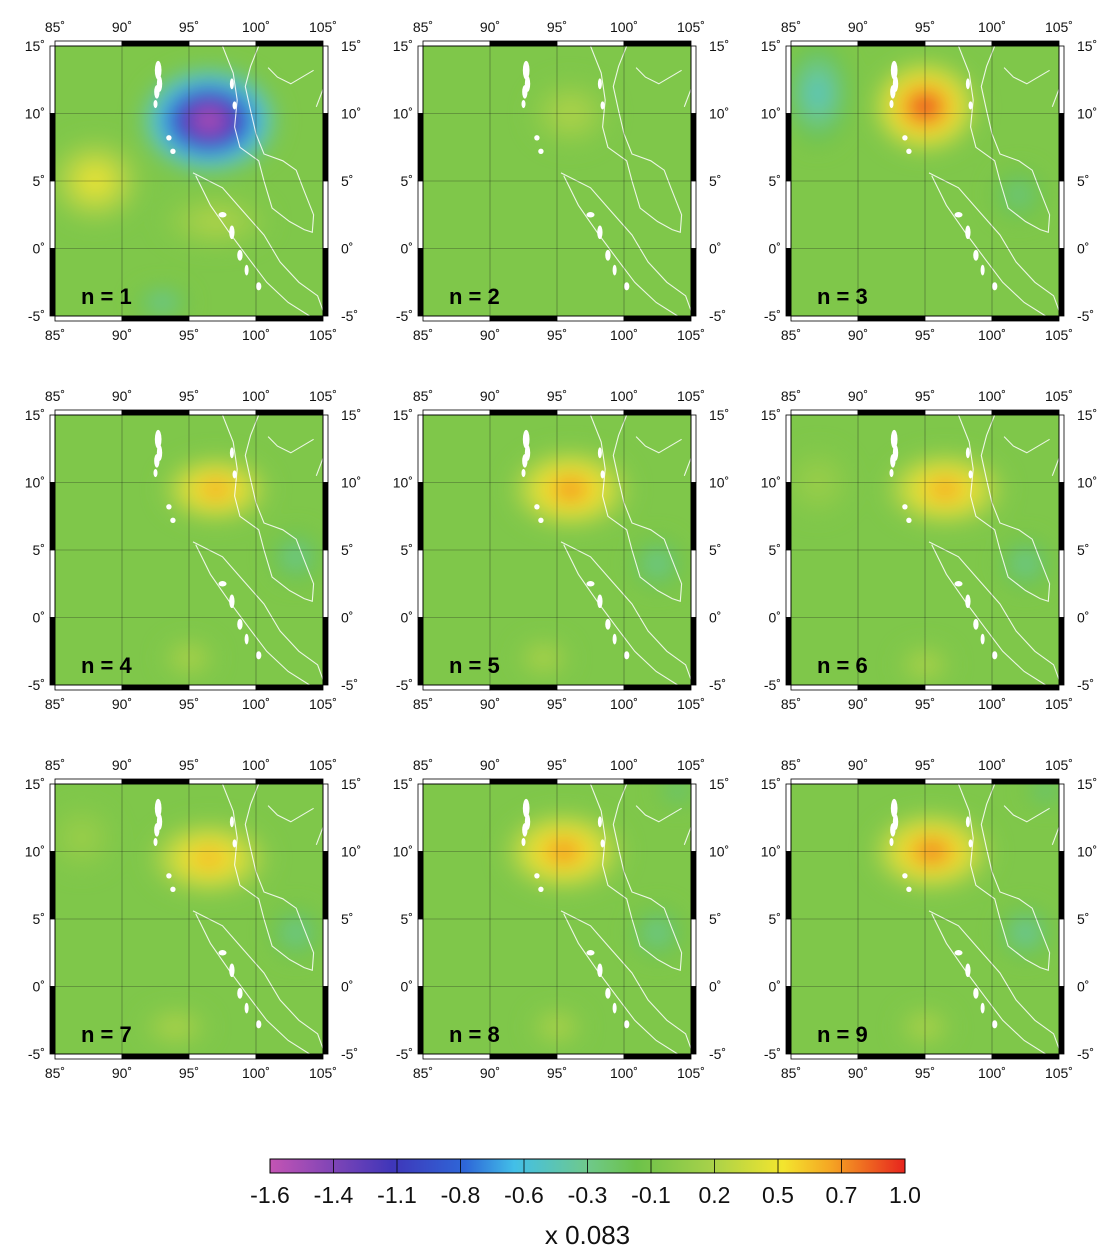 The width and height of the screenshot is (1109, 1255). I want to click on map-border, so click(189, 919).